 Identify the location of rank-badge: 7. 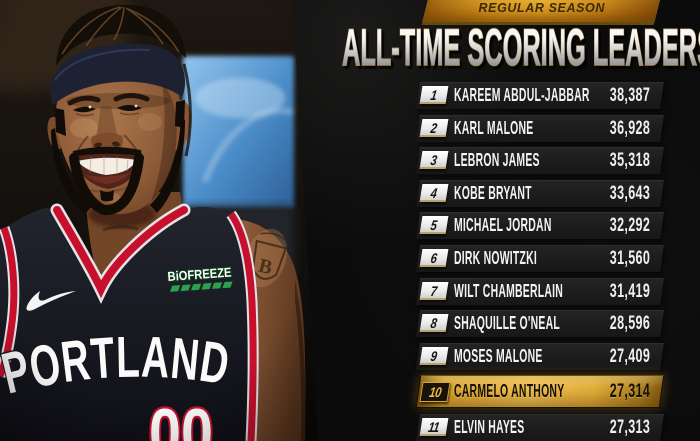
(434, 290).